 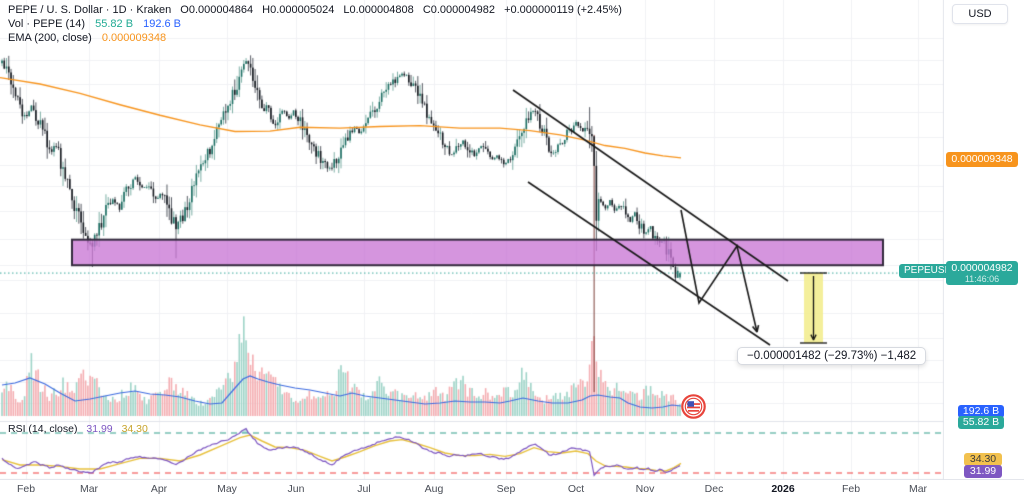 What do you see at coordinates (47, 24) in the screenshot?
I see `volume-indicator-title: Vol · PEPE (14)` at bounding box center [47, 24].